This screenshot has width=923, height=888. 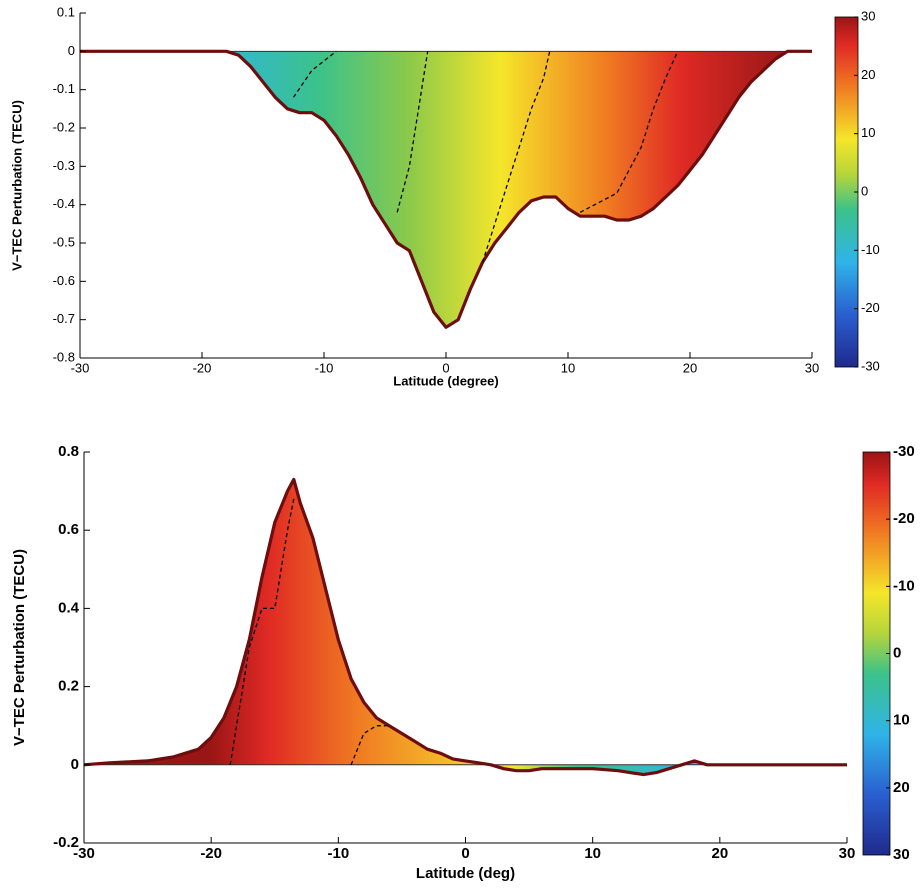 What do you see at coordinates (64, 165) in the screenshot?
I see `y-tick-label: -0.3` at bounding box center [64, 165].